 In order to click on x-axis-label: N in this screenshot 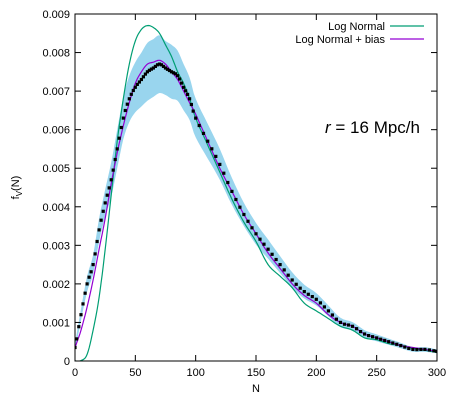, I will do `click(256, 389)`.